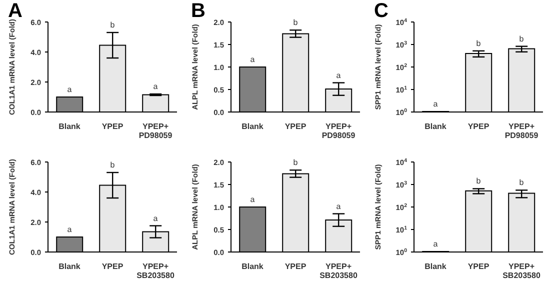 Image resolution: width=550 pixels, height=281 pixels. What do you see at coordinates (381, 11) in the screenshot?
I see `chart-title: C` at bounding box center [381, 11].